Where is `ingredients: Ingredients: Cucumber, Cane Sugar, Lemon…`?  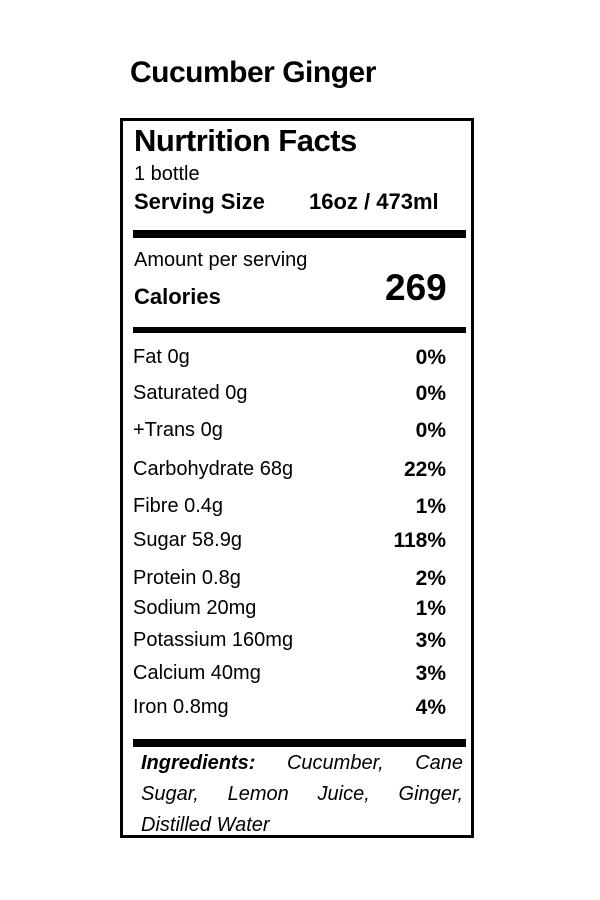
ingredients: Ingredients: Cucumber, Cane Sugar, Lemon… is located at coordinates (302, 794).